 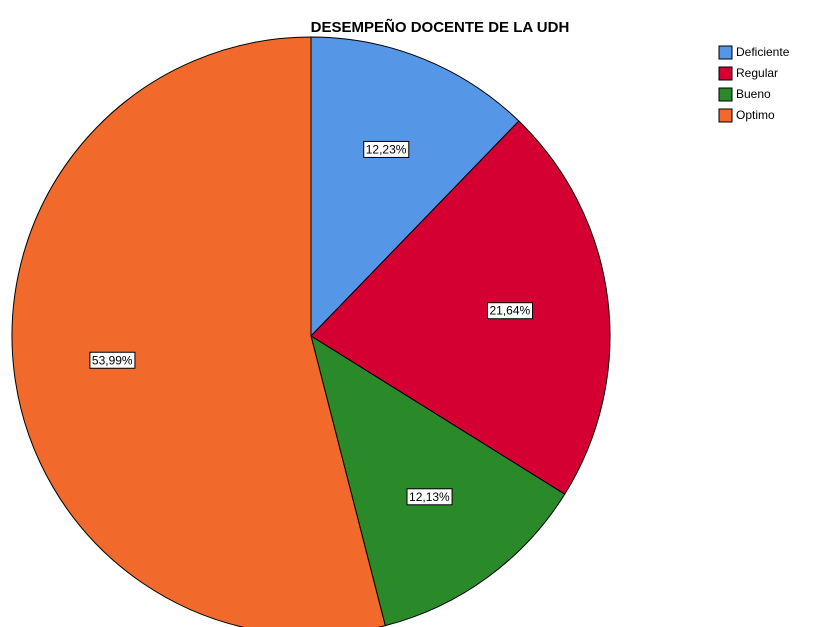 I want to click on chart-title: DESEMPEÑO DOCENTE DE LA UDH, so click(x=440, y=27).